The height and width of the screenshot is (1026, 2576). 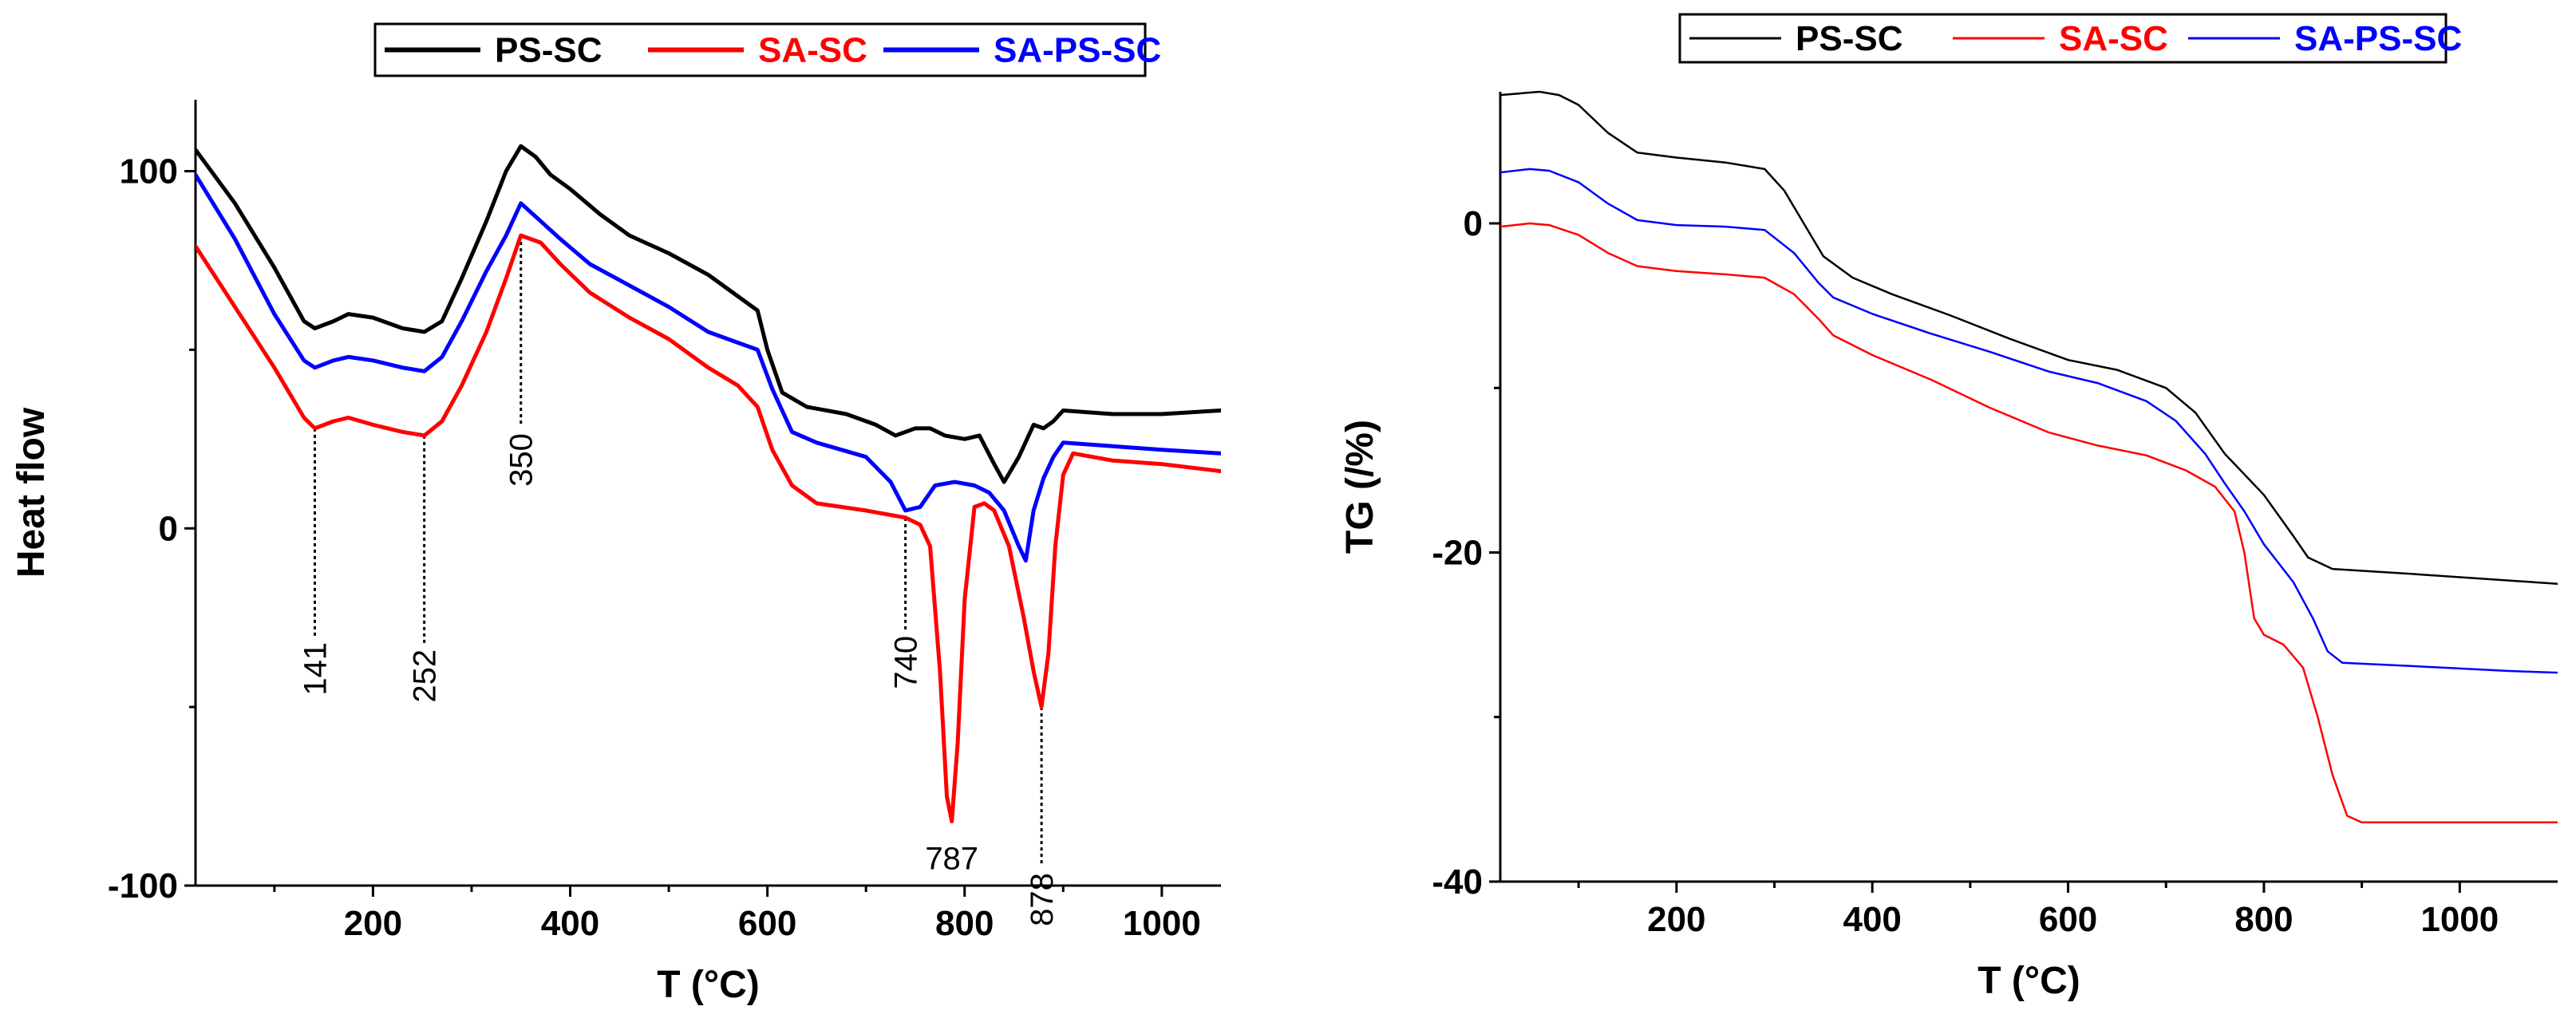 What do you see at coordinates (906, 662) in the screenshot?
I see `annotation-label: 740` at bounding box center [906, 662].